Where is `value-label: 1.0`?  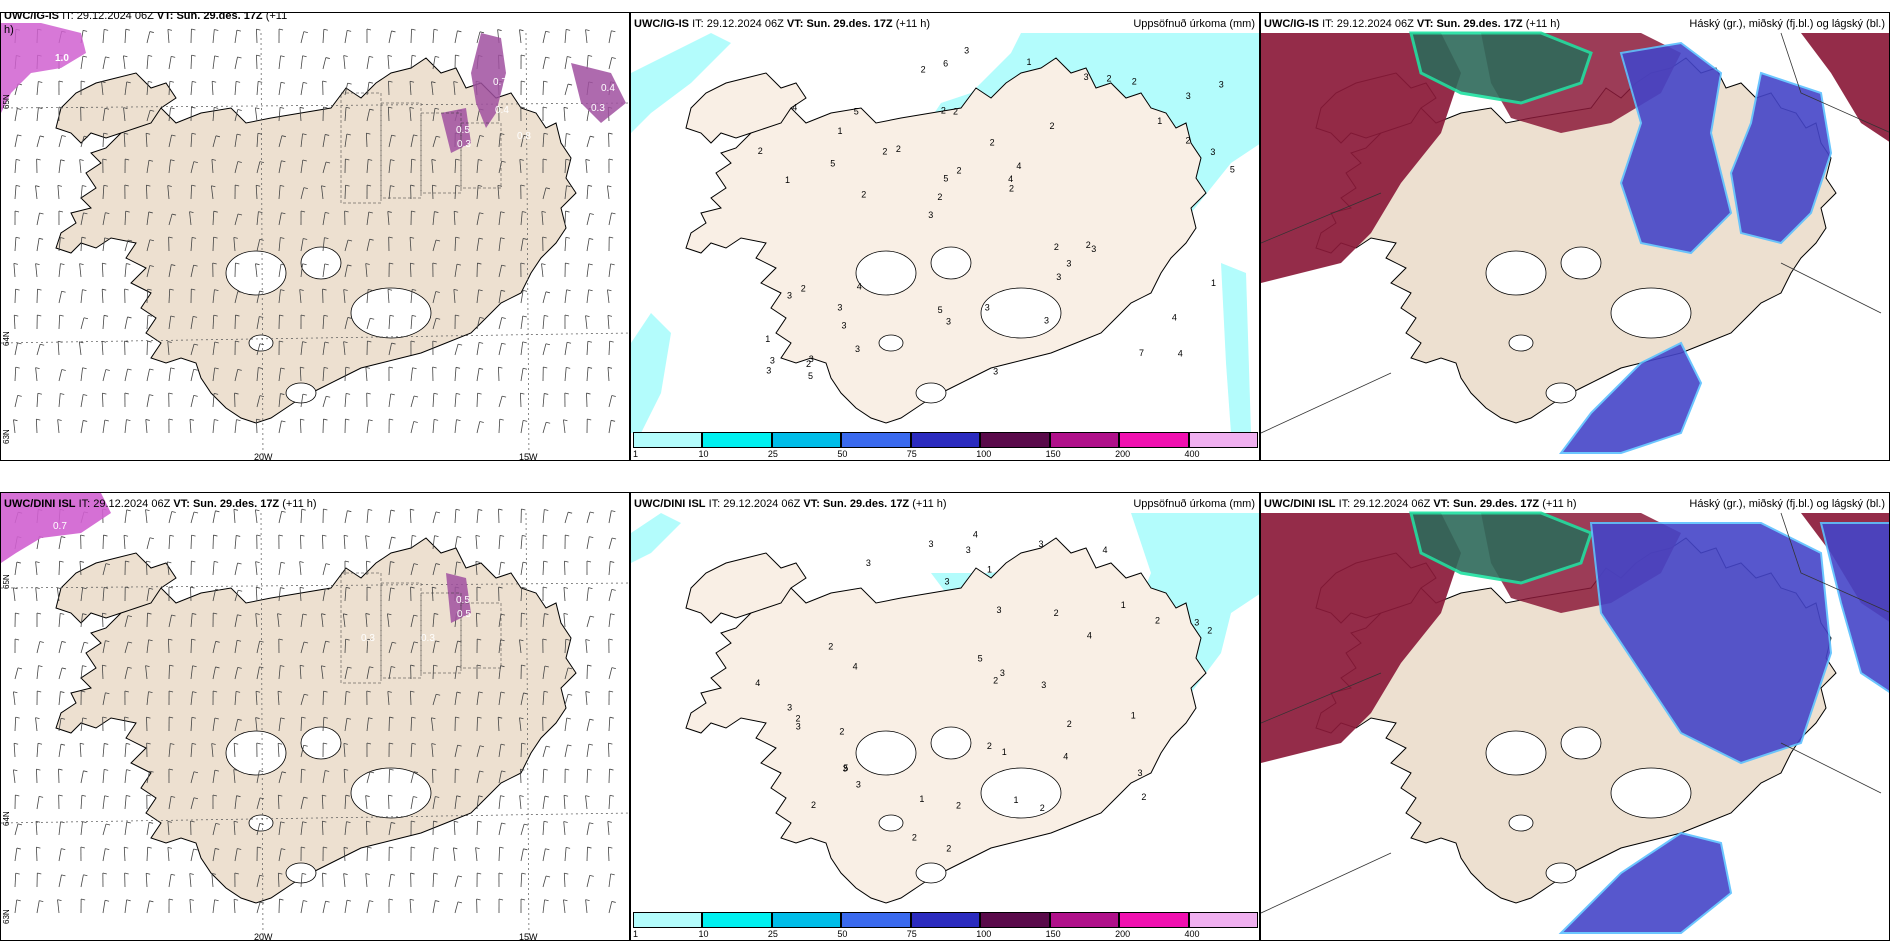
value-label: 1.0 is located at coordinates (62, 58).